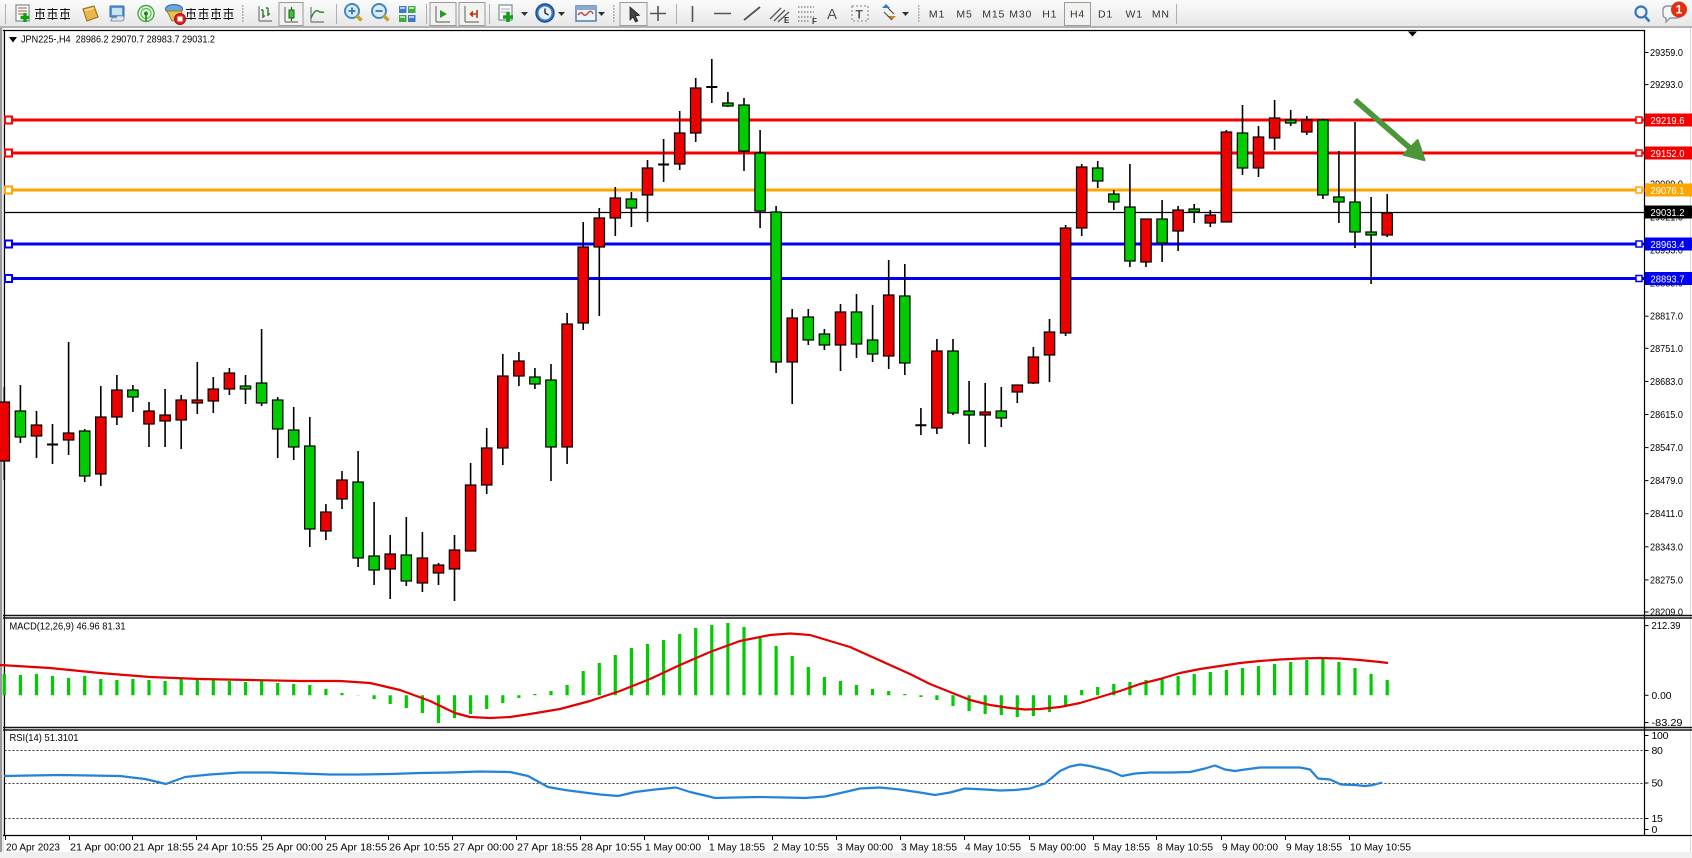  What do you see at coordinates (1666, 481) in the screenshot?
I see `svg-text: 28479.0` at bounding box center [1666, 481].